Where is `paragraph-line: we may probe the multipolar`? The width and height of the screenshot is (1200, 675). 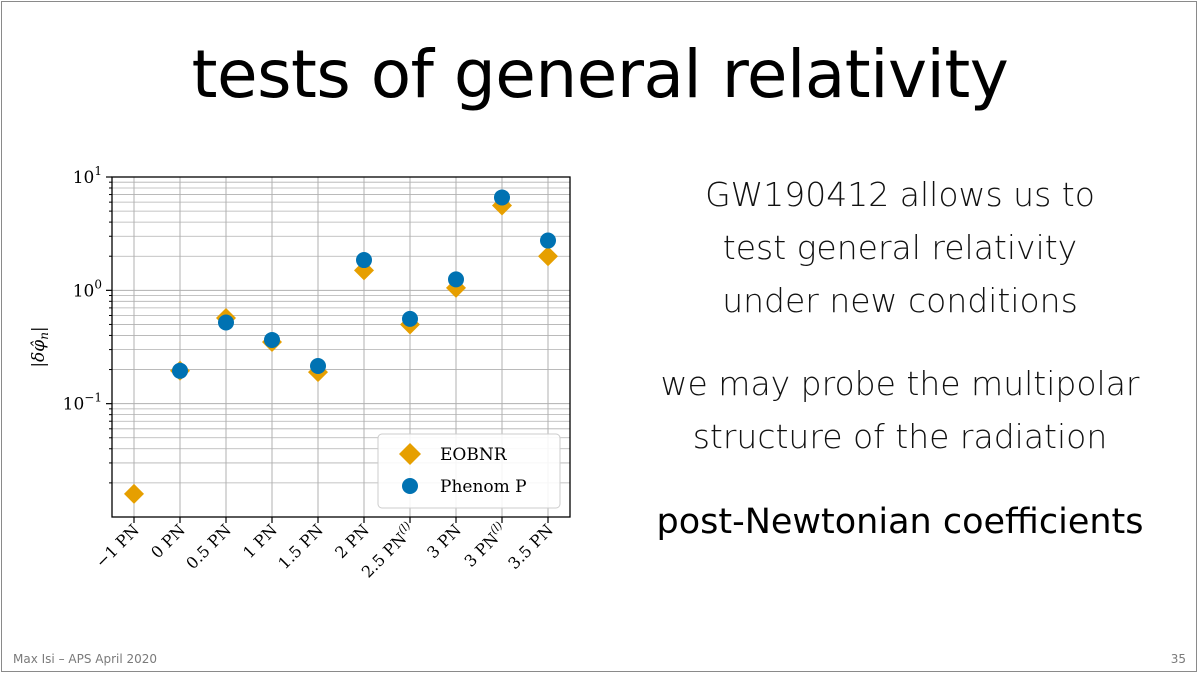 paragraph-line: we may probe the multipolar is located at coordinates (900, 383).